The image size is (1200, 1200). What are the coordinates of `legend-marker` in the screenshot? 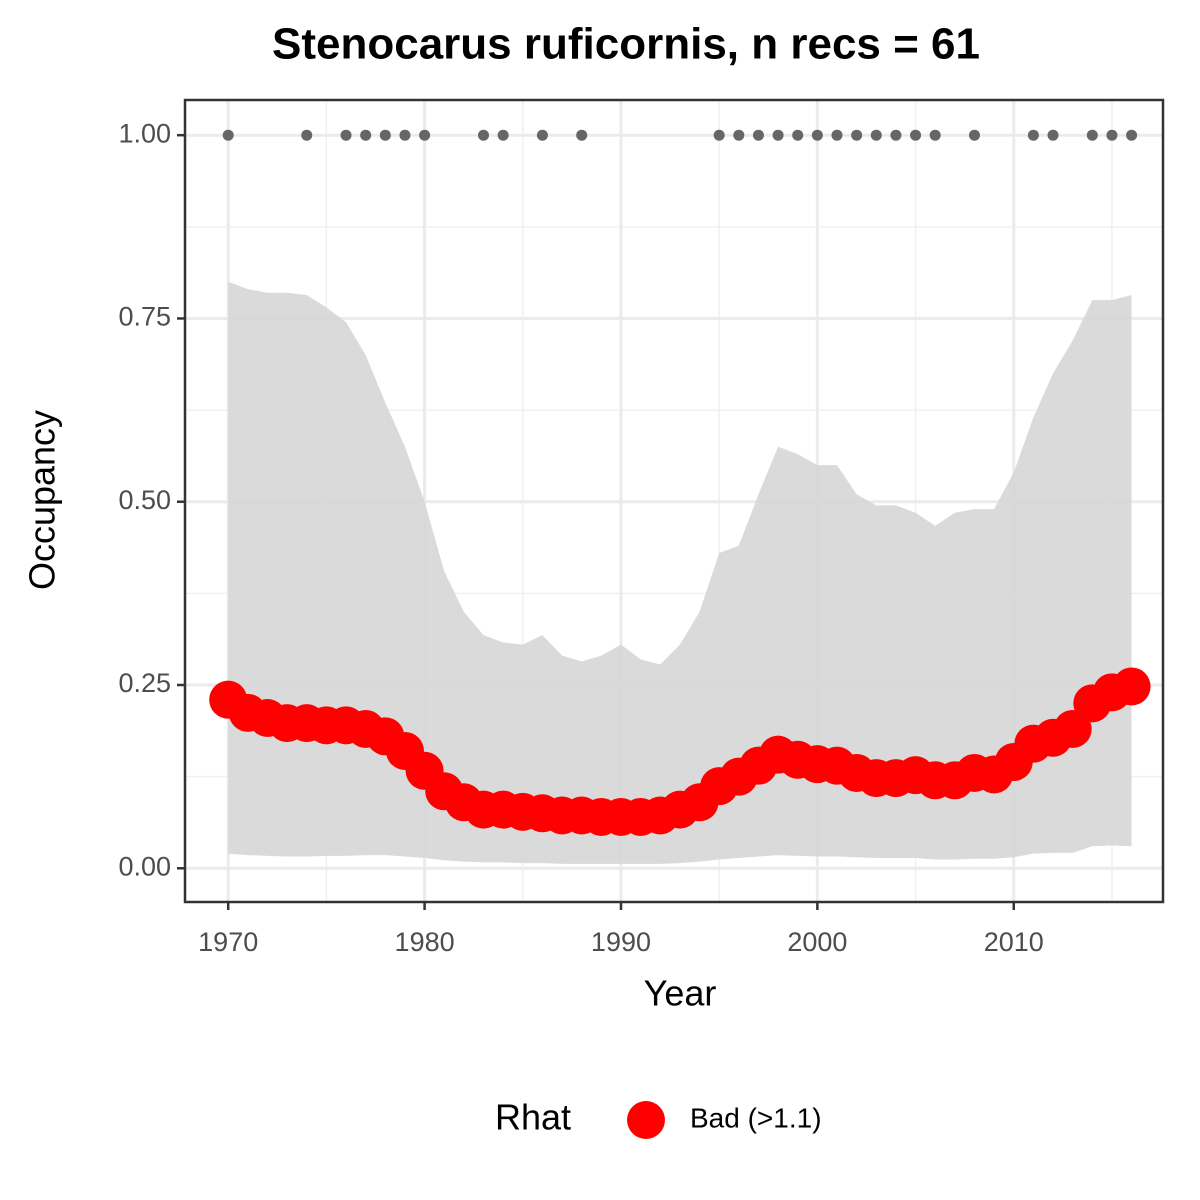 It's located at (646, 1120).